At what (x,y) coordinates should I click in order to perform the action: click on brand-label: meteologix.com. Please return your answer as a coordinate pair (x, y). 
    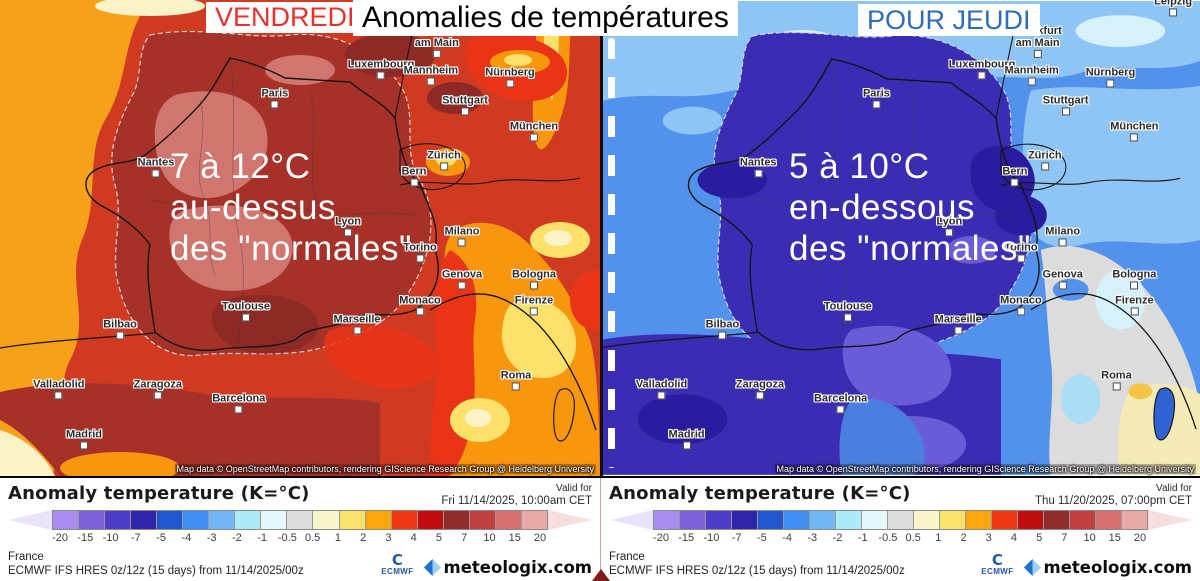
    Looking at the image, I should click on (517, 567).